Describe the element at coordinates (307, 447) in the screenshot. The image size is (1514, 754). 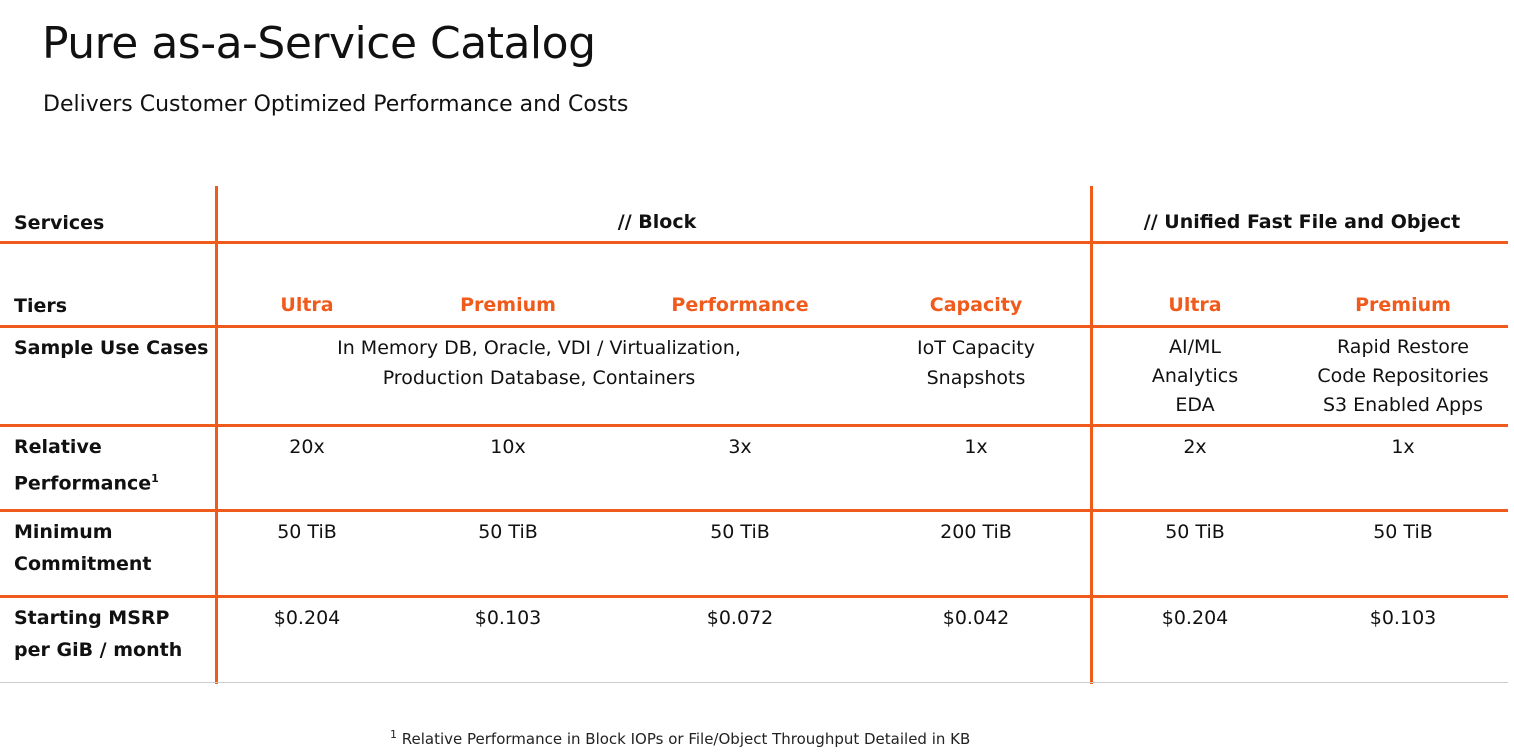
I see `perf-block-ultra: 20x` at that location.